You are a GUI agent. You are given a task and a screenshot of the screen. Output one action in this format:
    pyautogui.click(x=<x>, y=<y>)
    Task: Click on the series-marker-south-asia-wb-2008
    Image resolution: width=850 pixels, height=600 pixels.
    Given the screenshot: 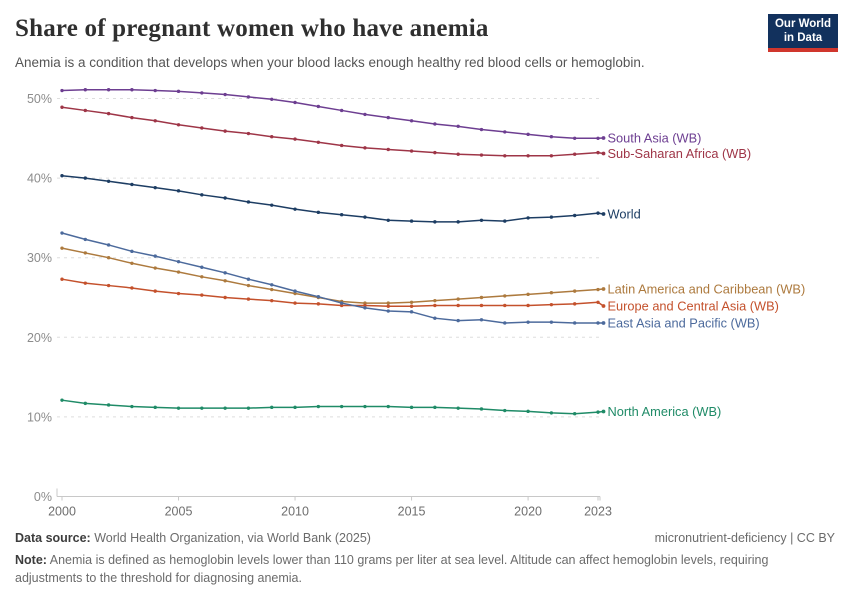 What is the action you would take?
    pyautogui.click(x=248, y=97)
    